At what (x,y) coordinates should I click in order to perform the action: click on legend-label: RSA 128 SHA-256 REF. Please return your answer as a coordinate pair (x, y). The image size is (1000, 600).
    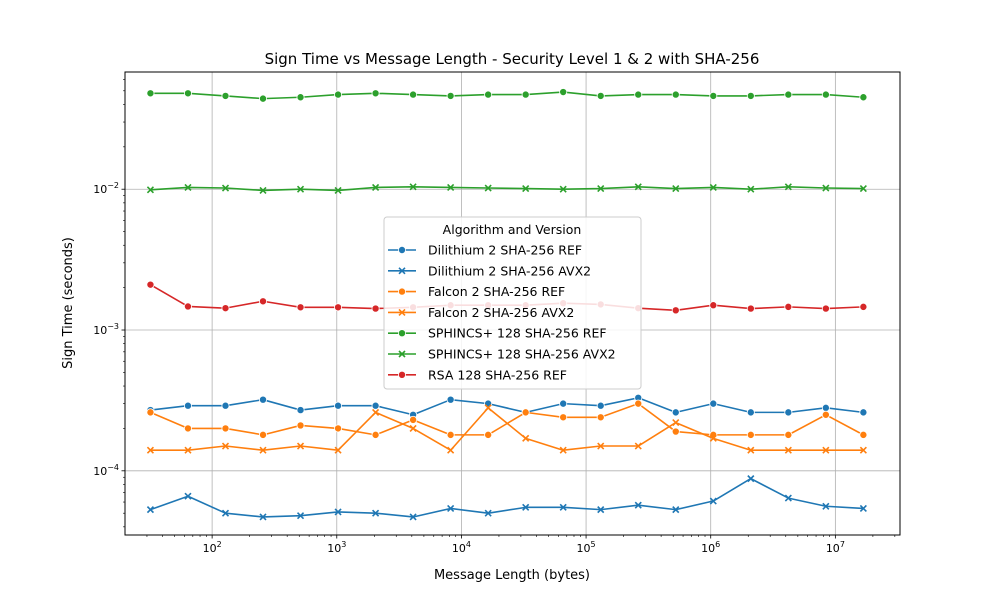
    Looking at the image, I should click on (497, 374).